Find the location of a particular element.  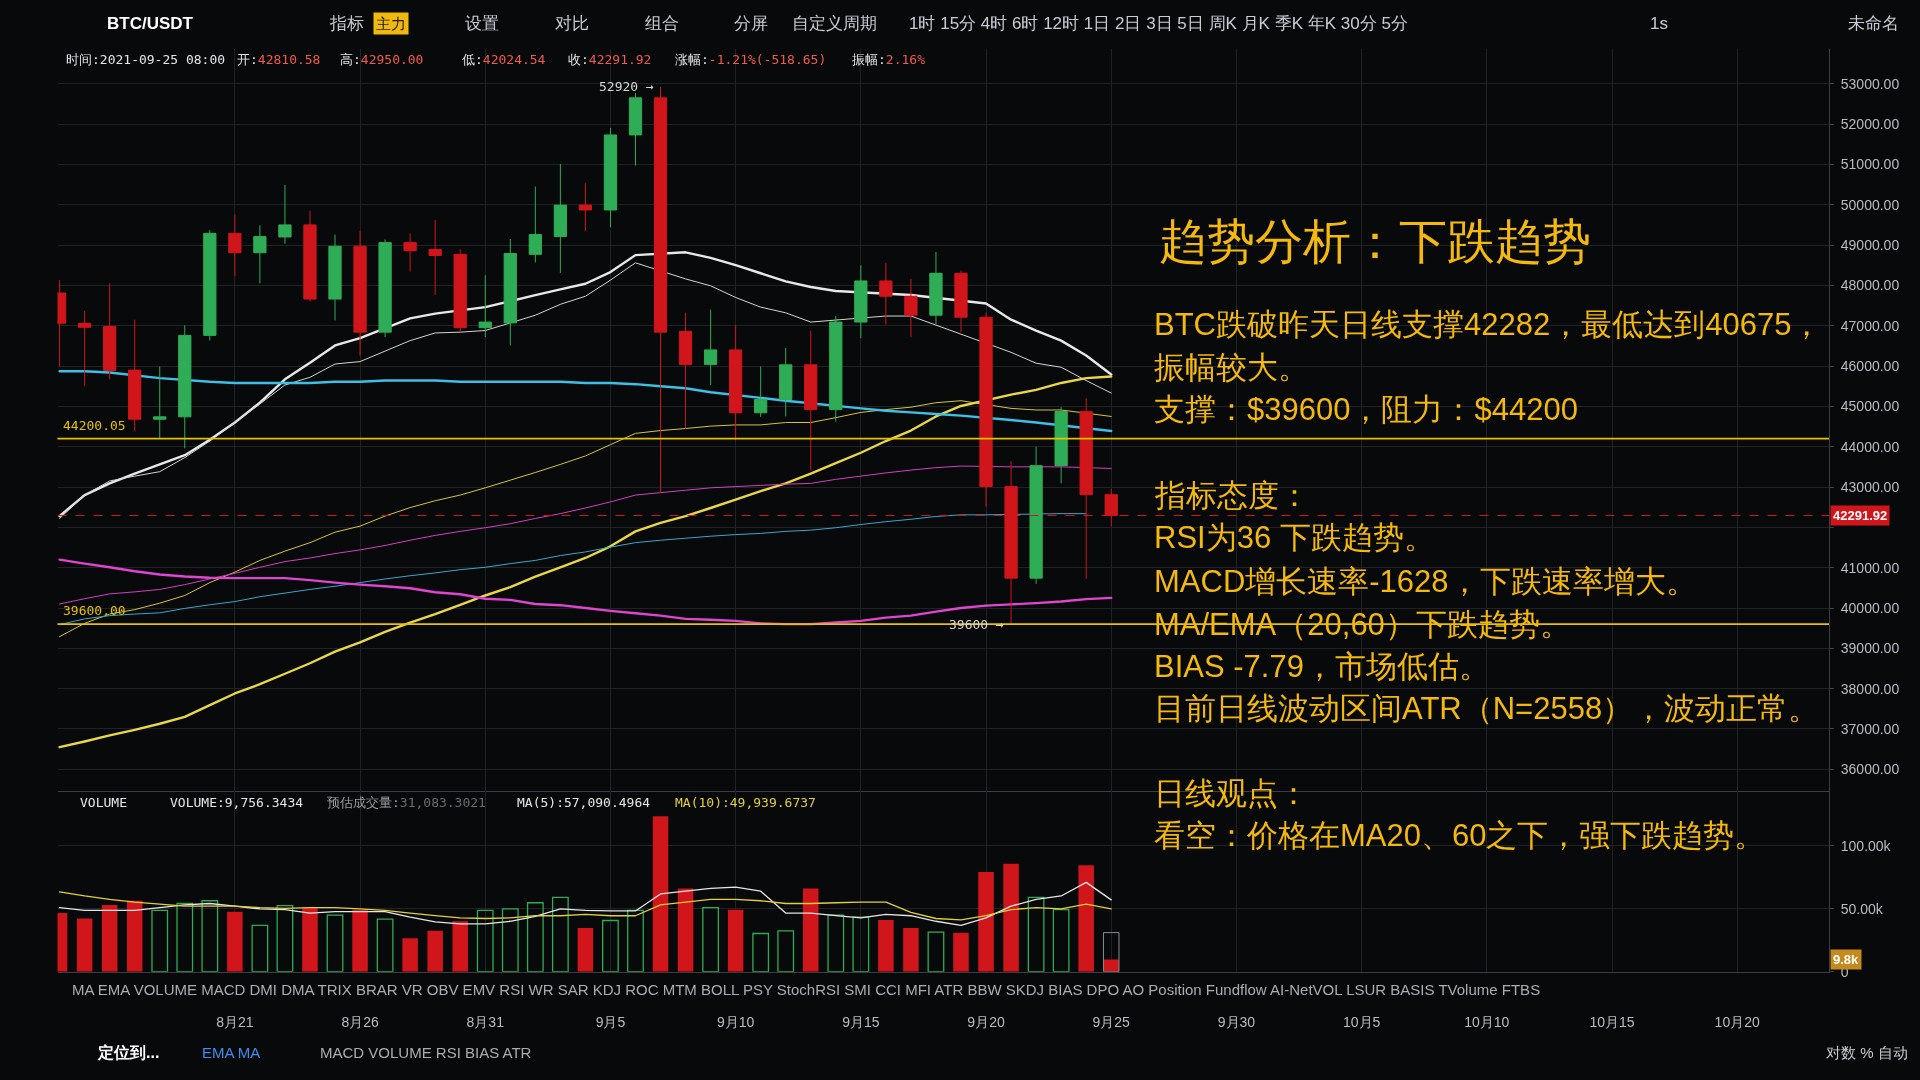

x-tick-label: 10月10 is located at coordinates (1487, 1021).